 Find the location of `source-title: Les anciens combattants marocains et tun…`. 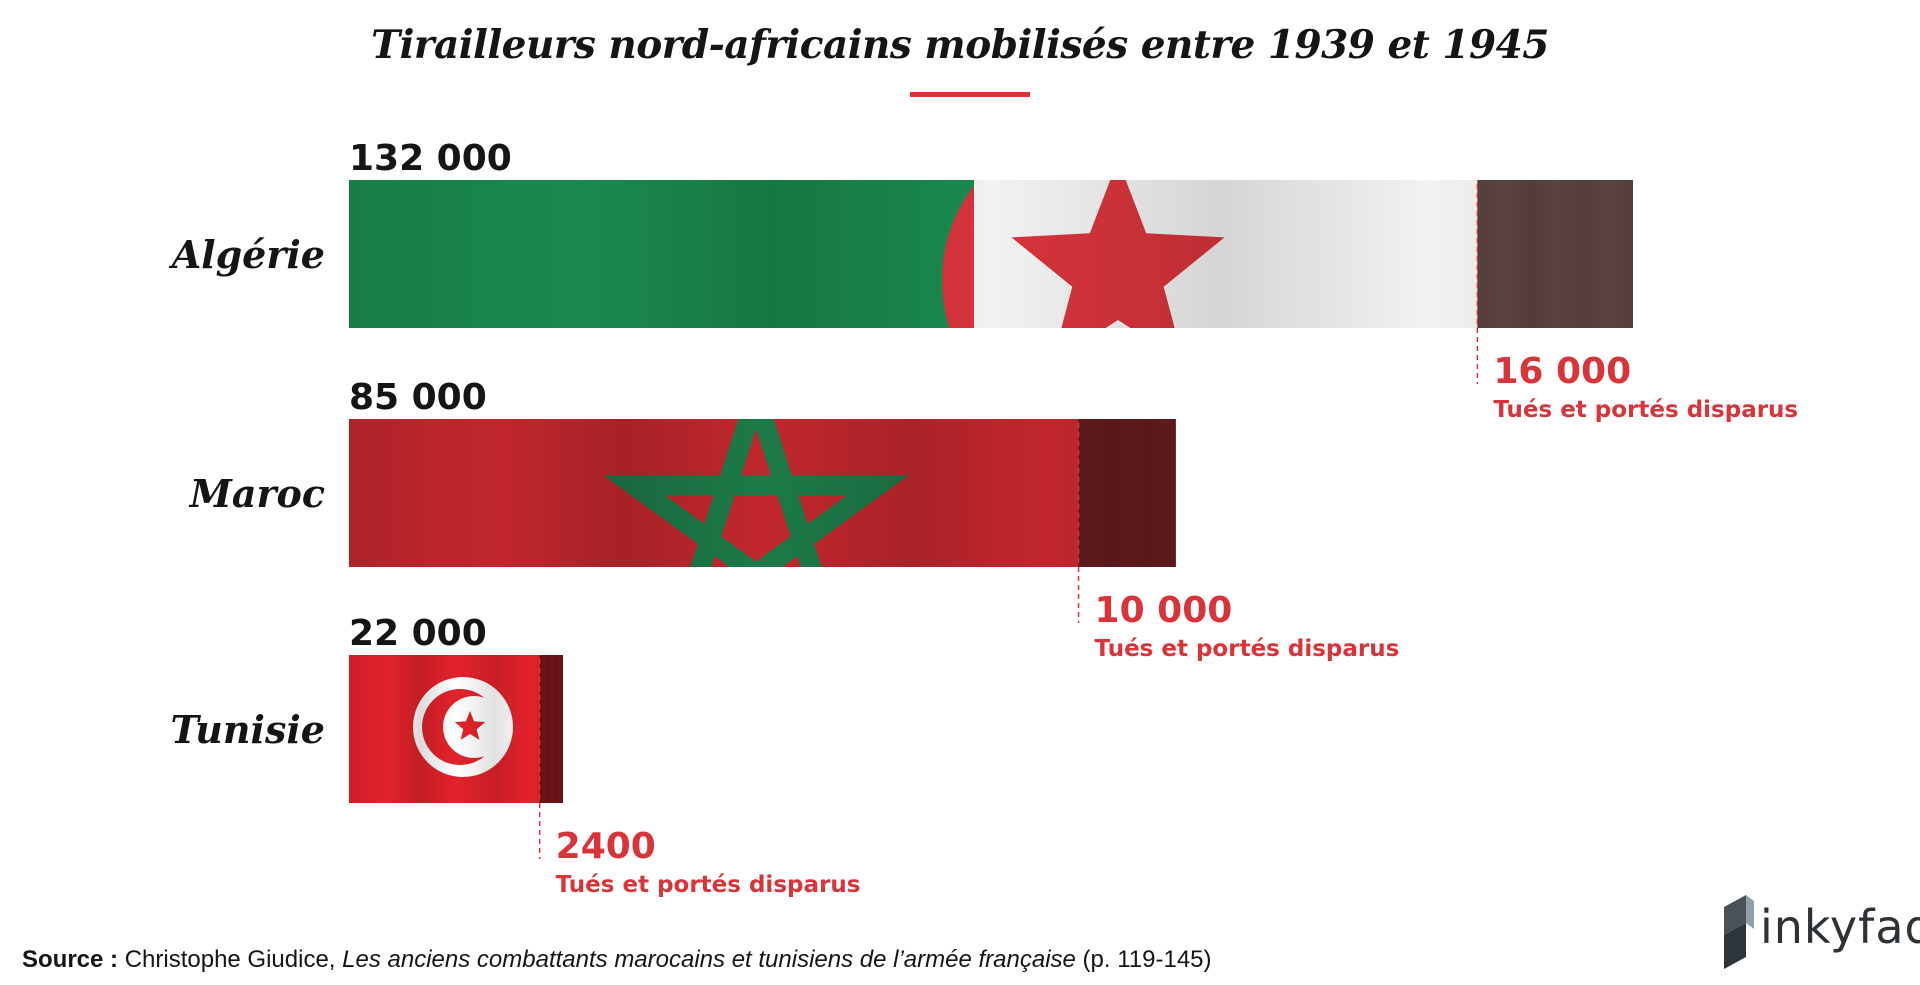

source-title: Les anciens combattants marocains et tun… is located at coordinates (709, 959).